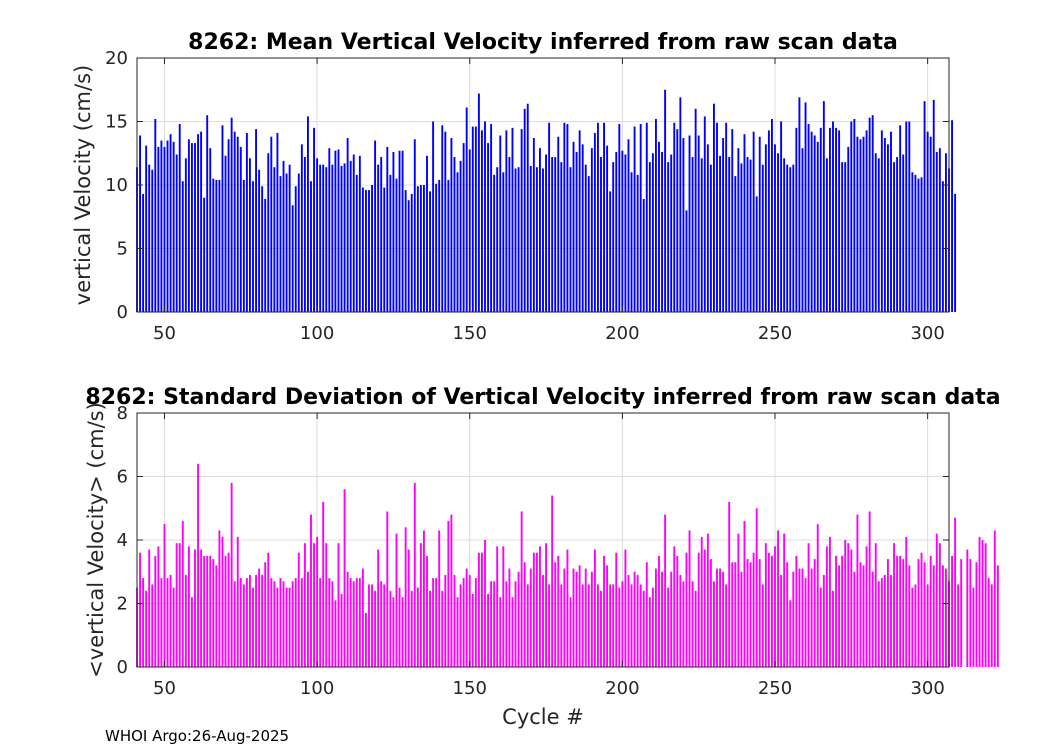 Image resolution: width=1050 pixels, height=750 pixels. Describe the element at coordinates (197, 736) in the screenshot. I see `footer-text: WHOI Argo:26-Aug-2025` at that location.